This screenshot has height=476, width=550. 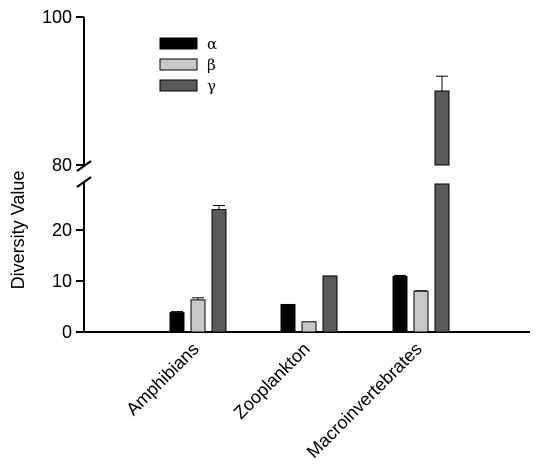 I want to click on y-tick-label: 20, so click(x=62, y=230).